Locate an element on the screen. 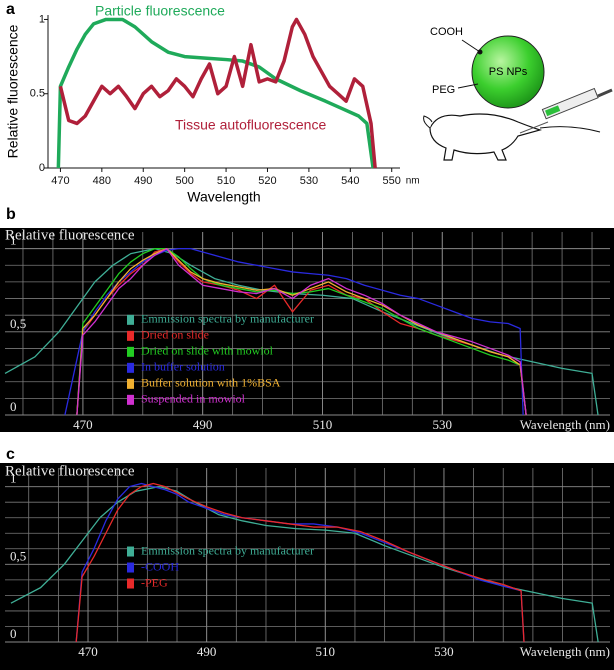  x-tick-label: 500 is located at coordinates (184, 181).